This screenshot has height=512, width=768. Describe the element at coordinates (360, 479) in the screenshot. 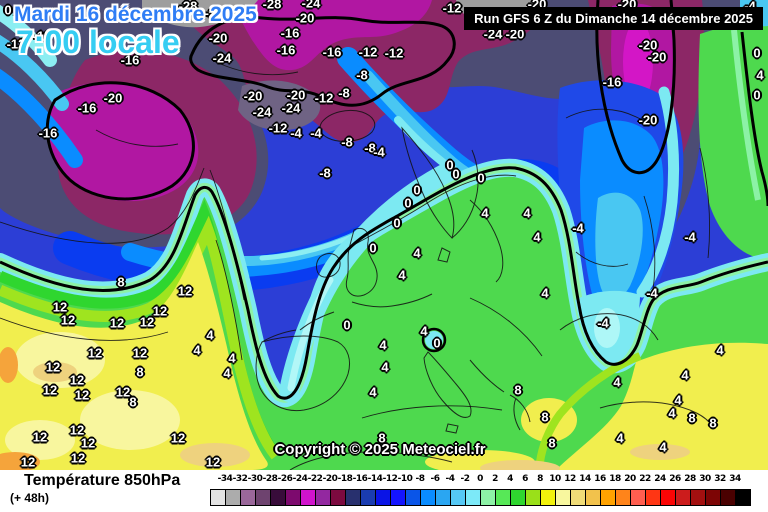

I see `scale-tick-label: -16` at that location.